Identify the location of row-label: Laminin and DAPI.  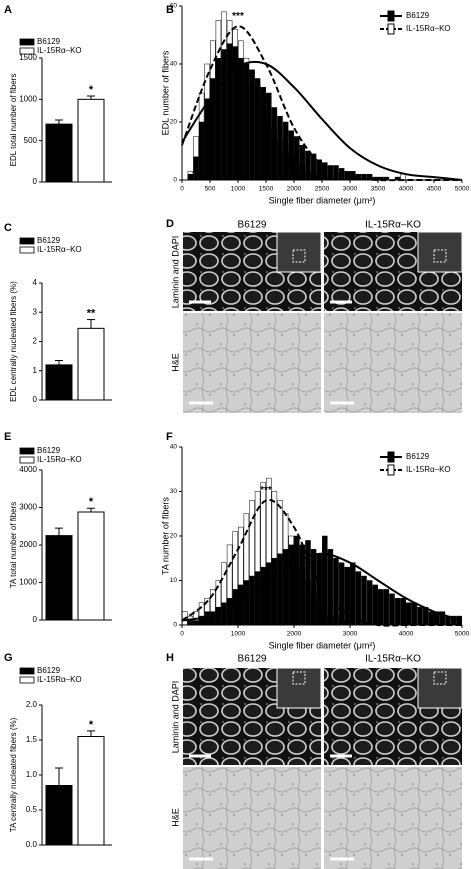
(175, 717).